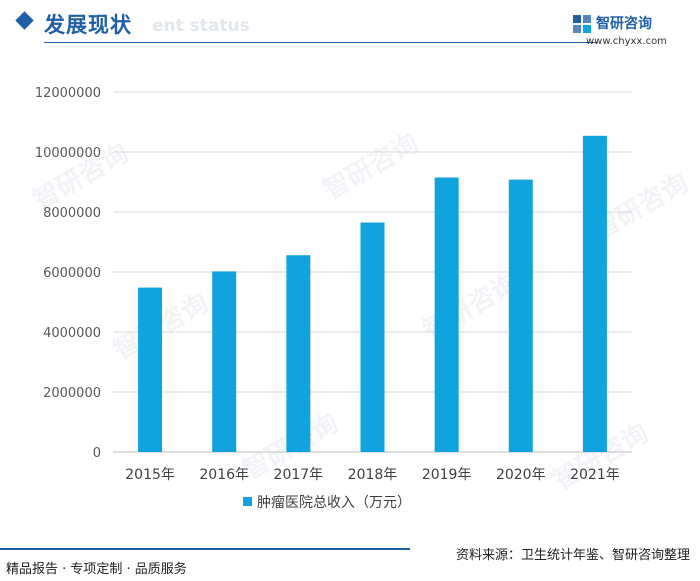 The height and width of the screenshot is (581, 700). Describe the element at coordinates (68, 93) in the screenshot. I see `y-tick-label: 12000000` at that location.